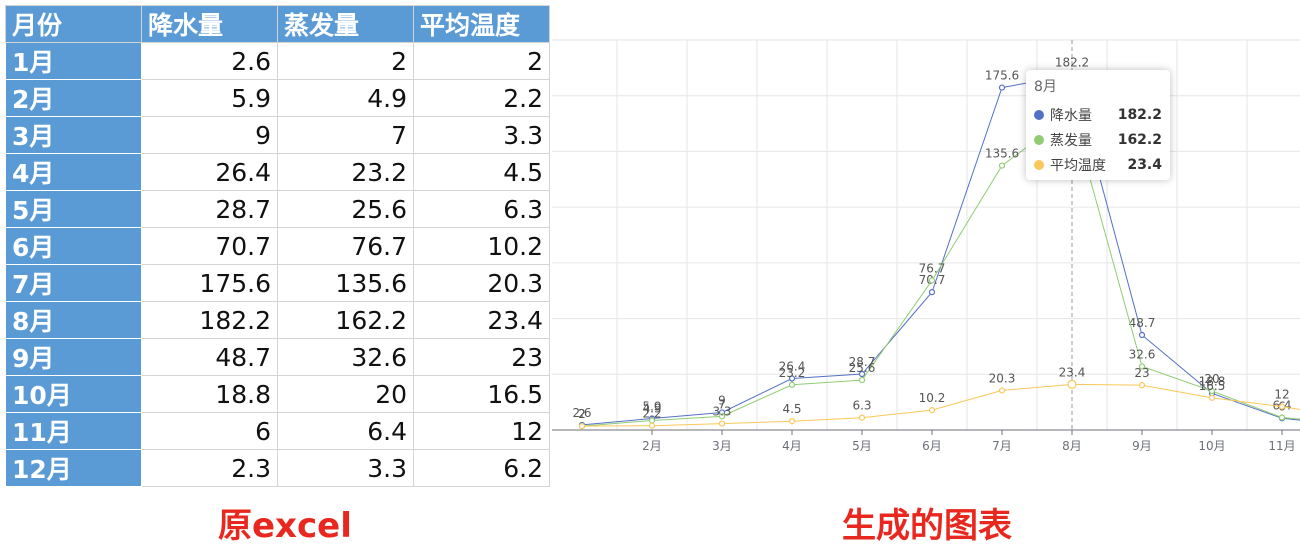 Image resolution: width=1300 pixels, height=547 pixels. I want to click on data-label: 23, so click(1141, 373).